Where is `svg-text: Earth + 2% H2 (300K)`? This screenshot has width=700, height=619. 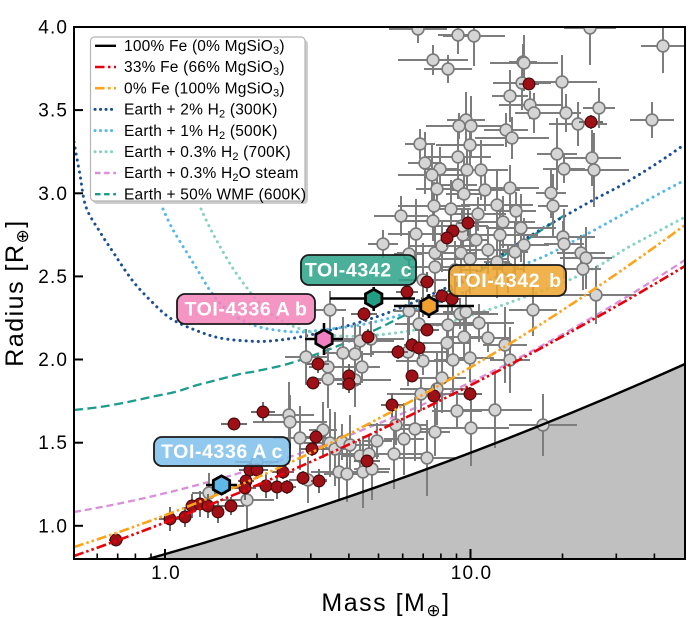
svg-text: Earth + 2% H2 (300K) is located at coordinates (201, 111).